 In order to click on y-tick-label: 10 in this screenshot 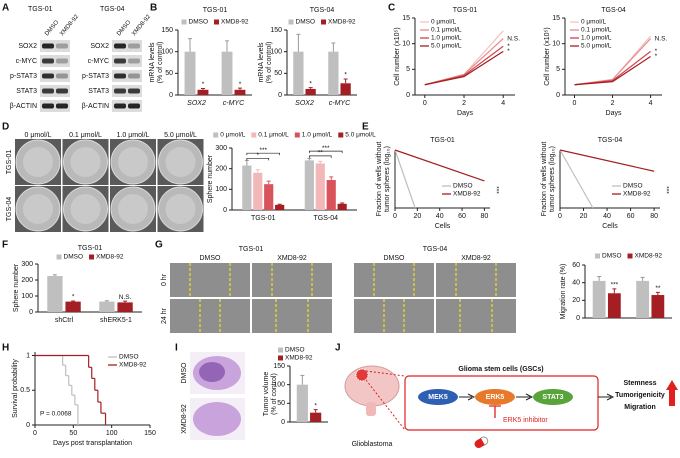, I will do `click(556, 44)`.